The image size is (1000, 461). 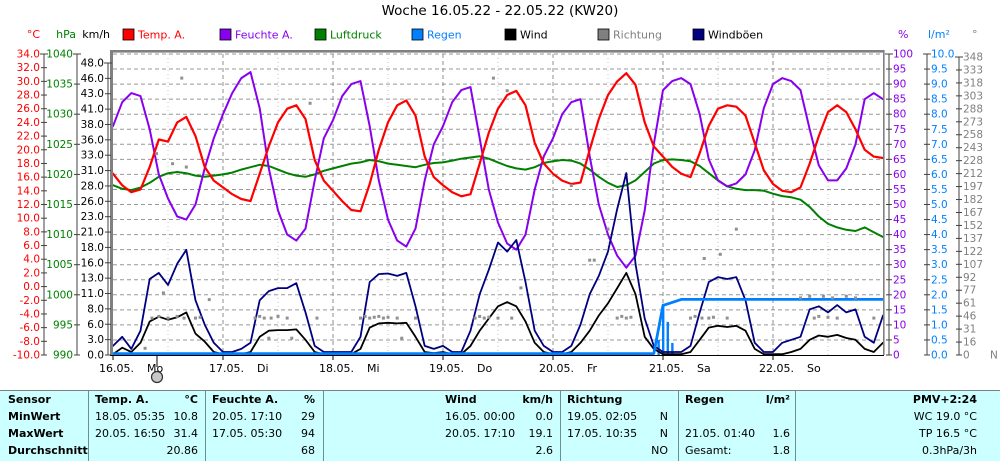 I want to click on tick-label-humidity_pct: 100, so click(x=903, y=55).